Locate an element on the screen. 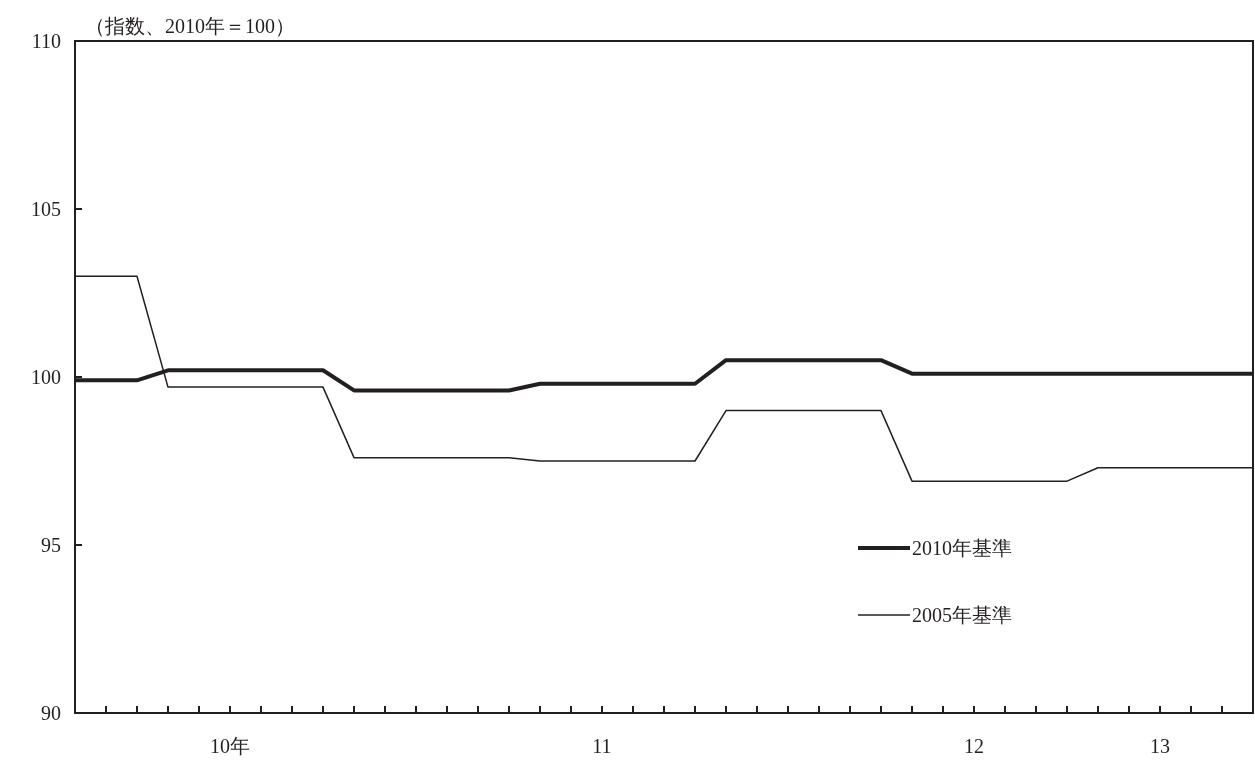 The height and width of the screenshot is (769, 1255). legend-label: 2010年基準 is located at coordinates (962, 548).